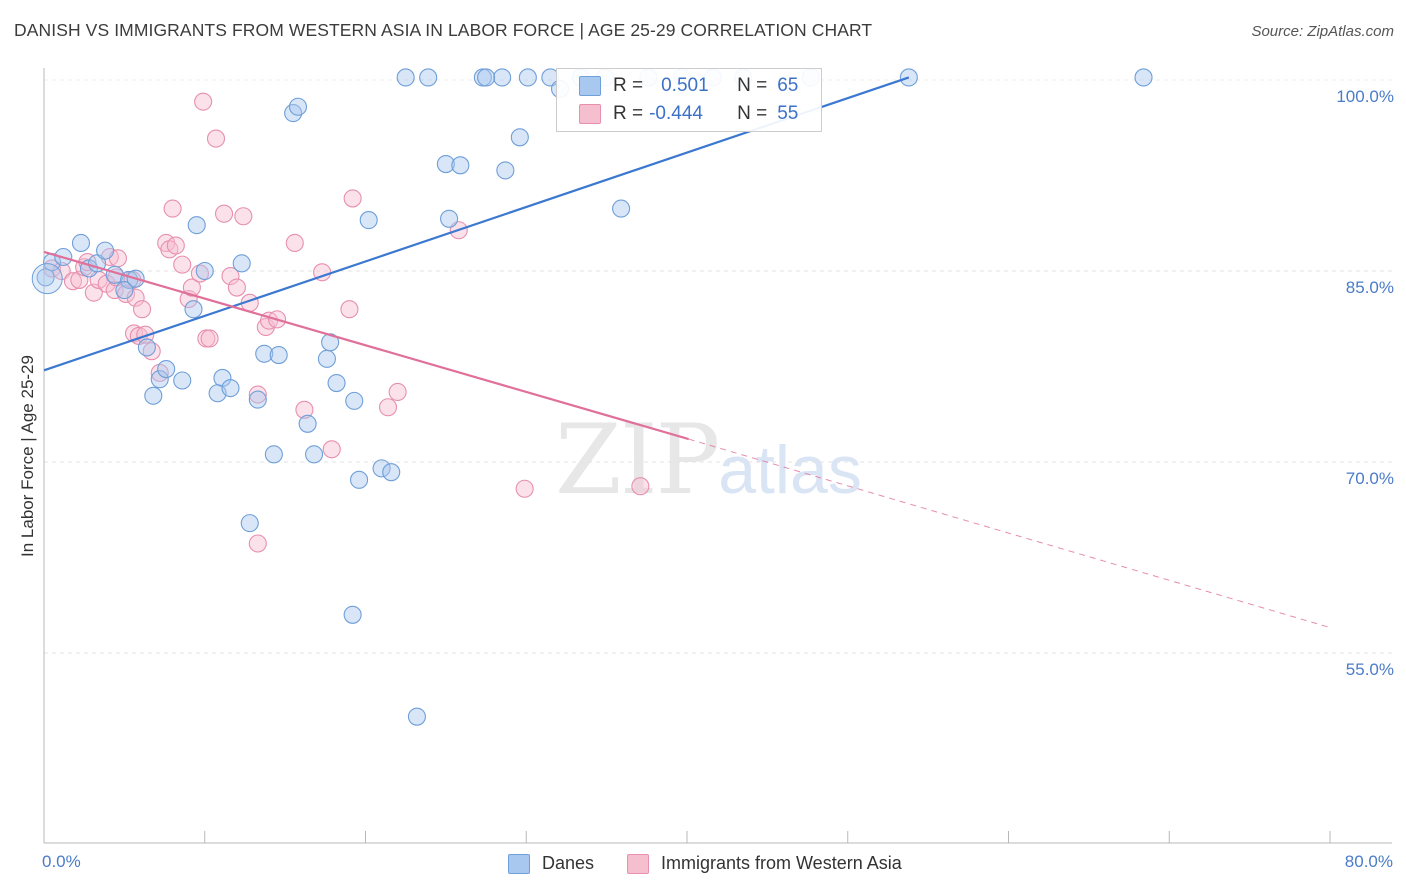  Describe the element at coordinates (752, 113) in the screenshot. I see `immigrants-n-label: N =` at that location.